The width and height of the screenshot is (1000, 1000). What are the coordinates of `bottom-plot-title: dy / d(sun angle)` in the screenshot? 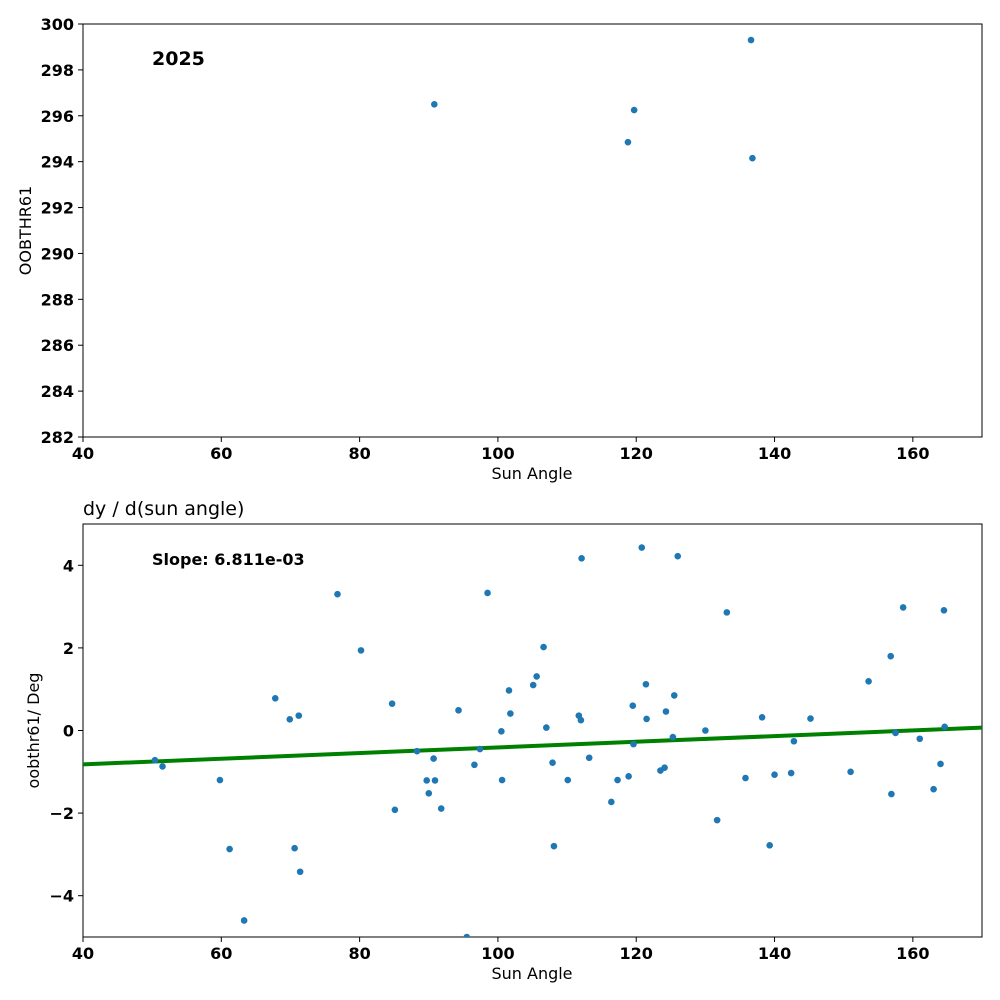 It's located at (163, 509).